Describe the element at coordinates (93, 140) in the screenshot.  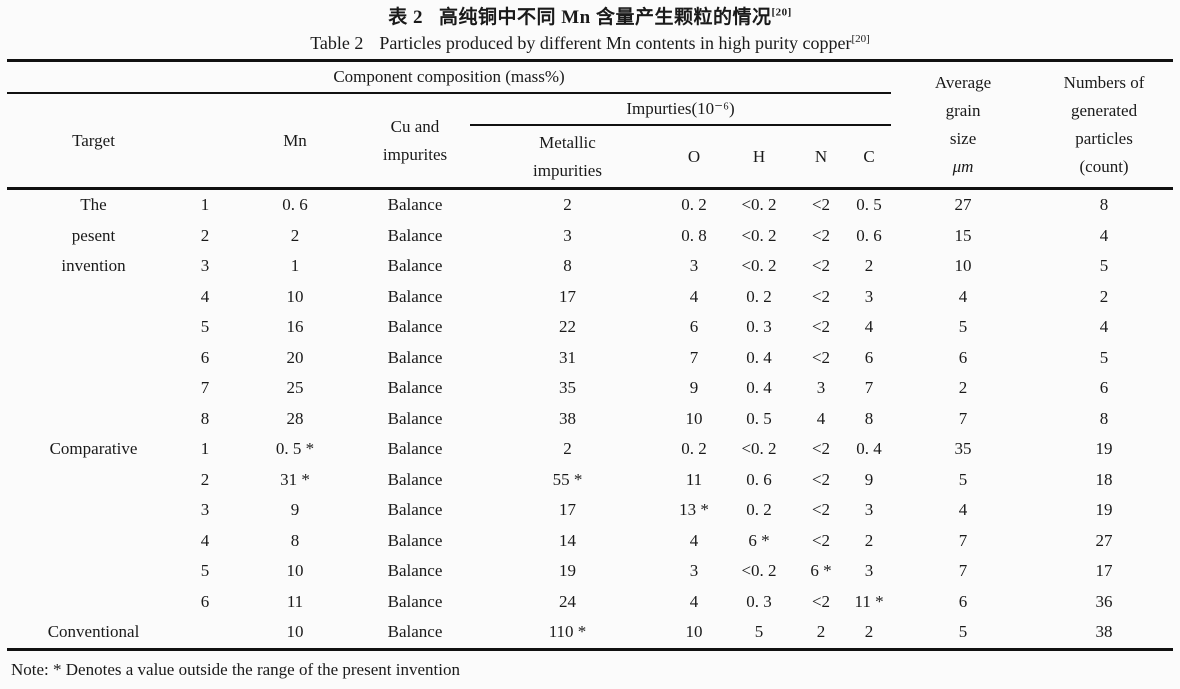
I see `header-target: Target` at that location.